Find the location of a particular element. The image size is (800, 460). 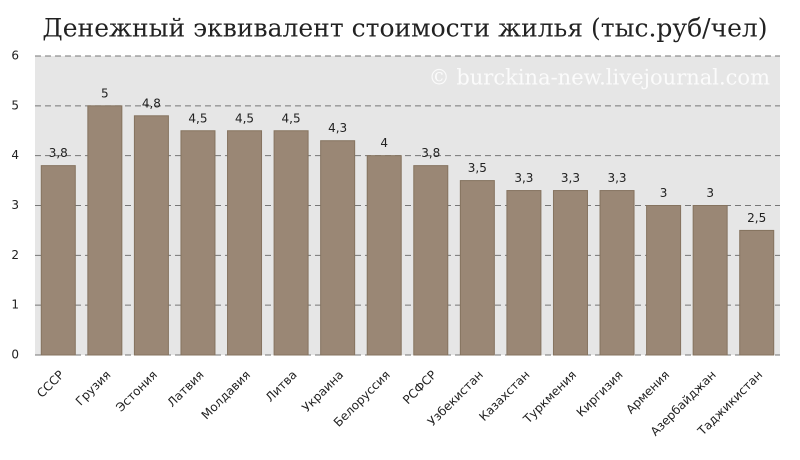

value-label: 3,5 is located at coordinates (477, 168).